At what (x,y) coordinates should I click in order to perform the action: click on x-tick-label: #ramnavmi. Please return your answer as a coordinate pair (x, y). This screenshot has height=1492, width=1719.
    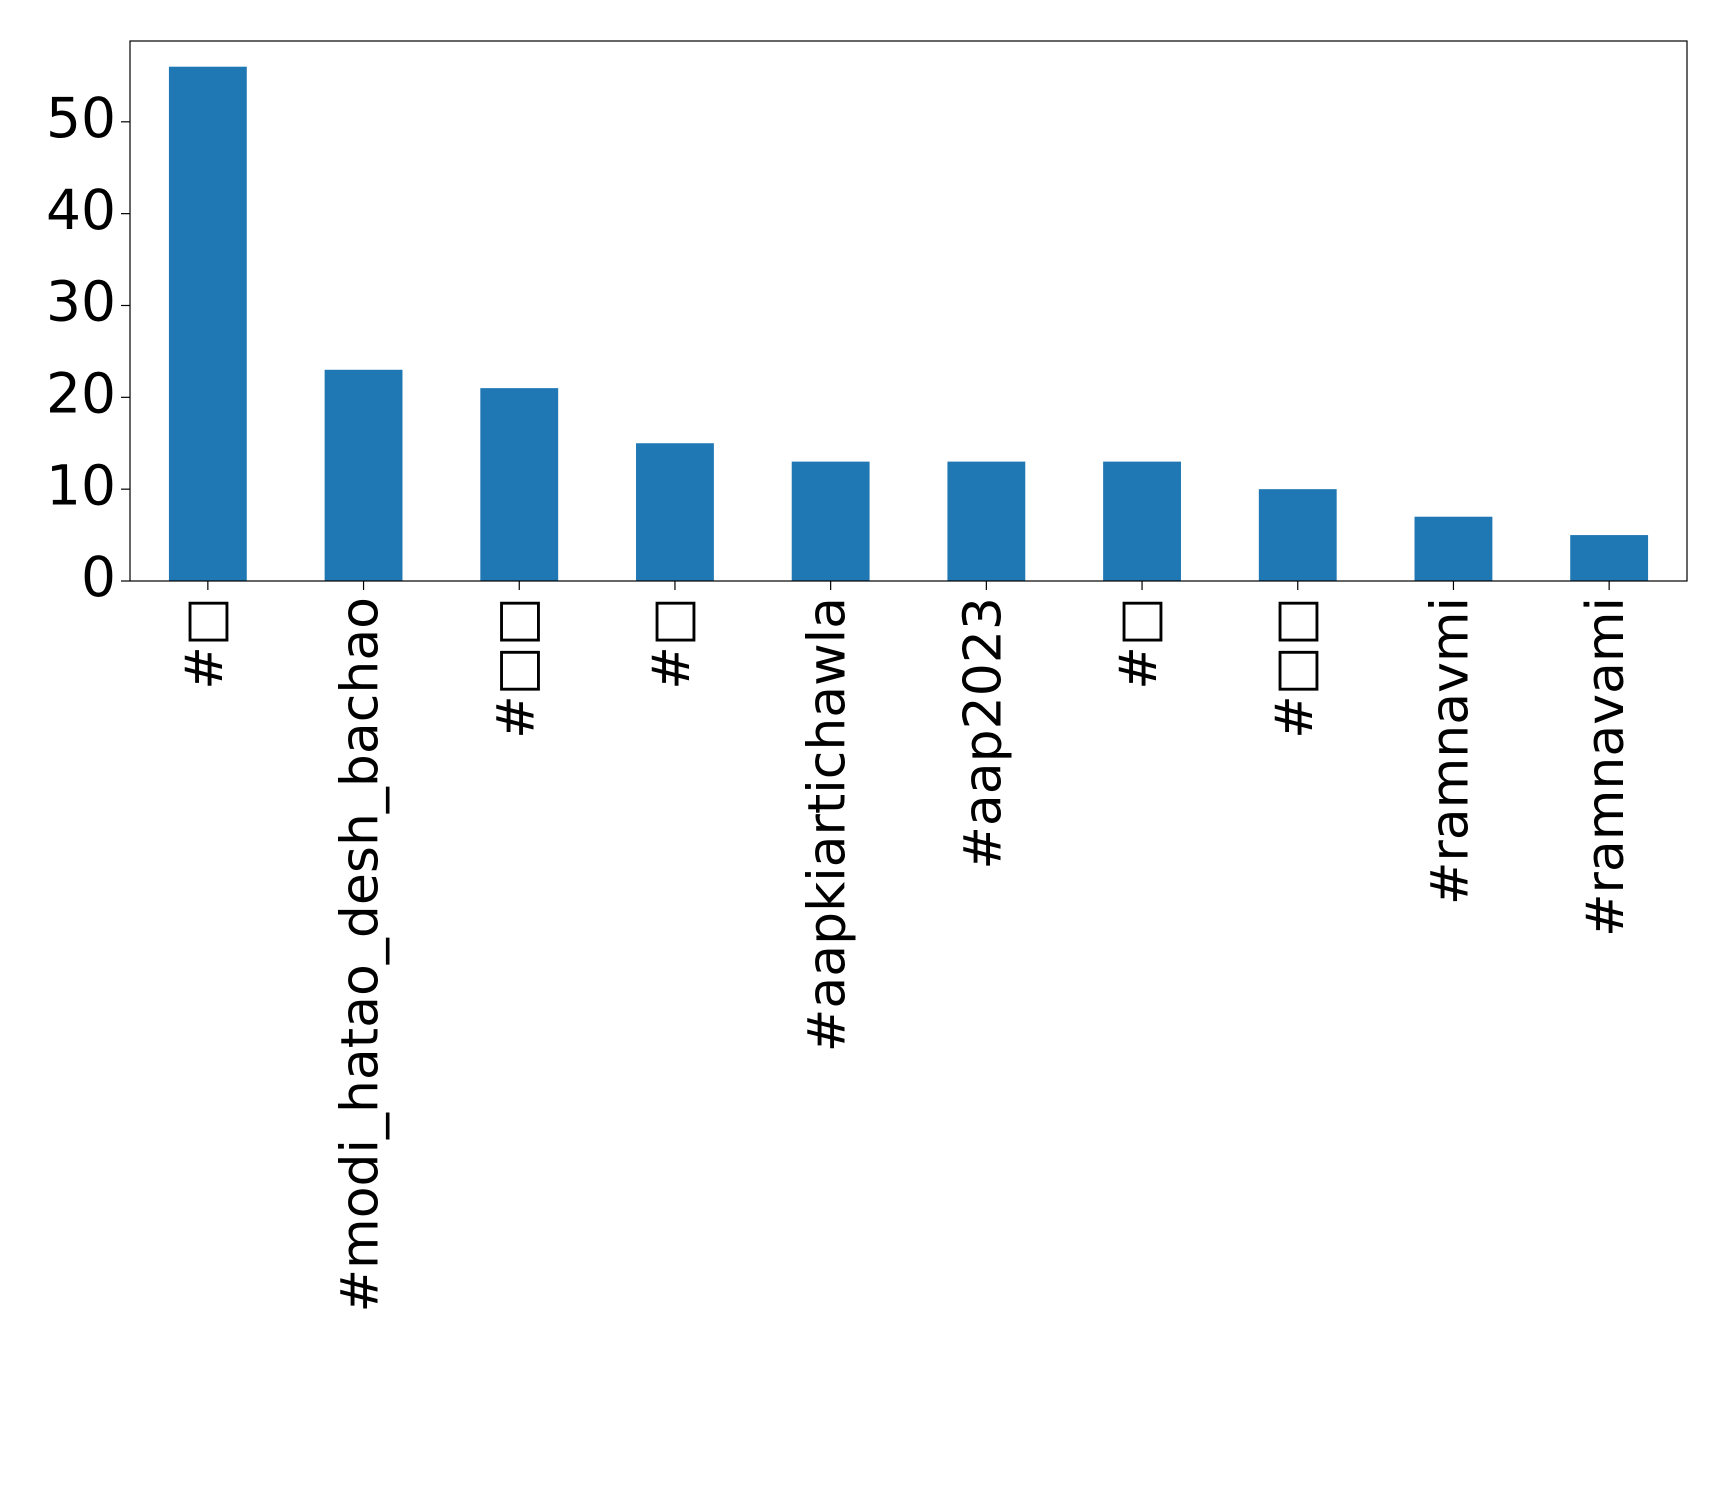
    Looking at the image, I should click on (1450, 751).